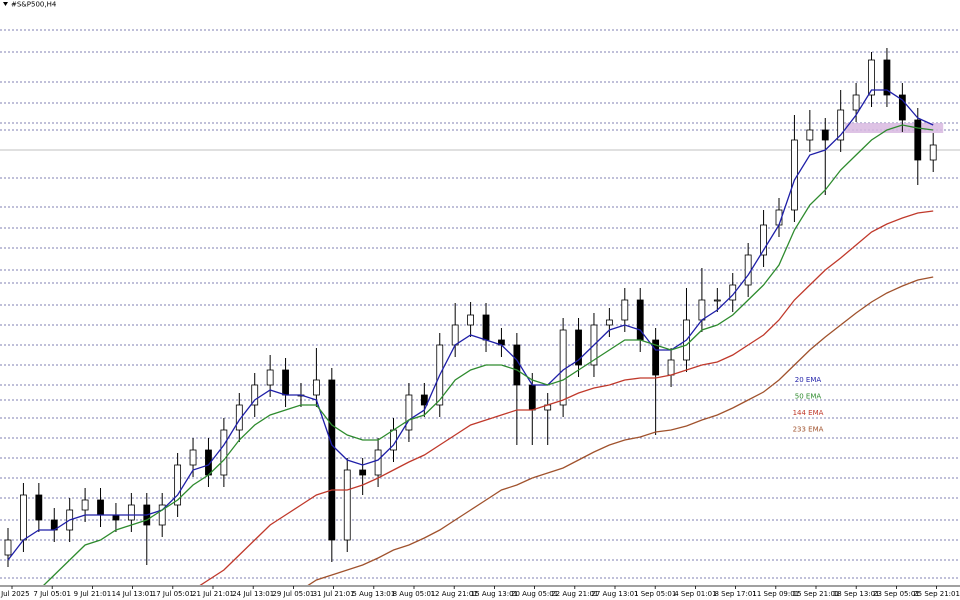 The height and width of the screenshot is (600, 960). Describe the element at coordinates (808, 380) in the screenshot. I see `legend-label: 20 EMA` at that location.